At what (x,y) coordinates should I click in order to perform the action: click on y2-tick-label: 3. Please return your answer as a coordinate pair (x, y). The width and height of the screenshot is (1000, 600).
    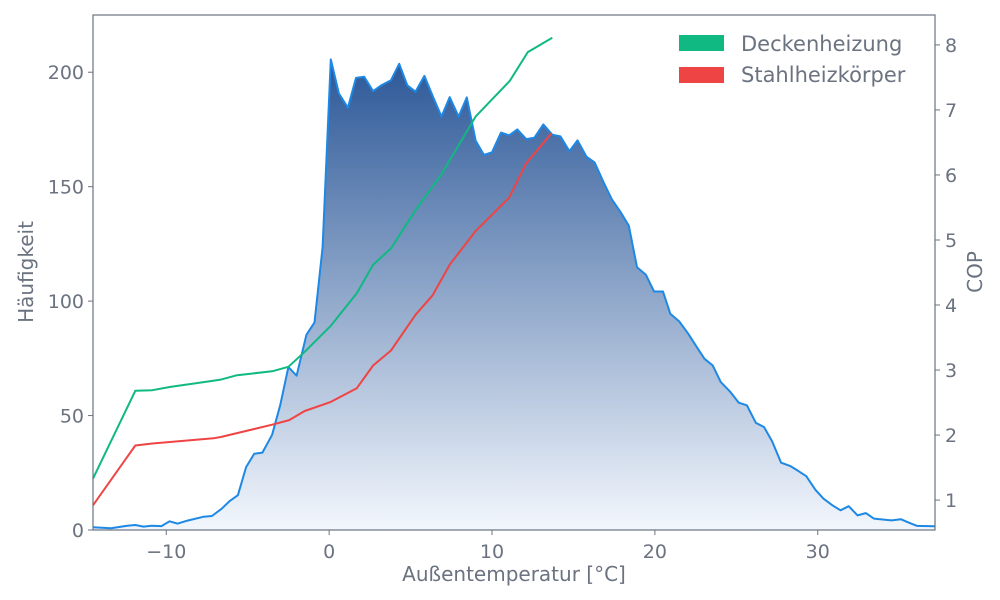
    Looking at the image, I should click on (951, 371).